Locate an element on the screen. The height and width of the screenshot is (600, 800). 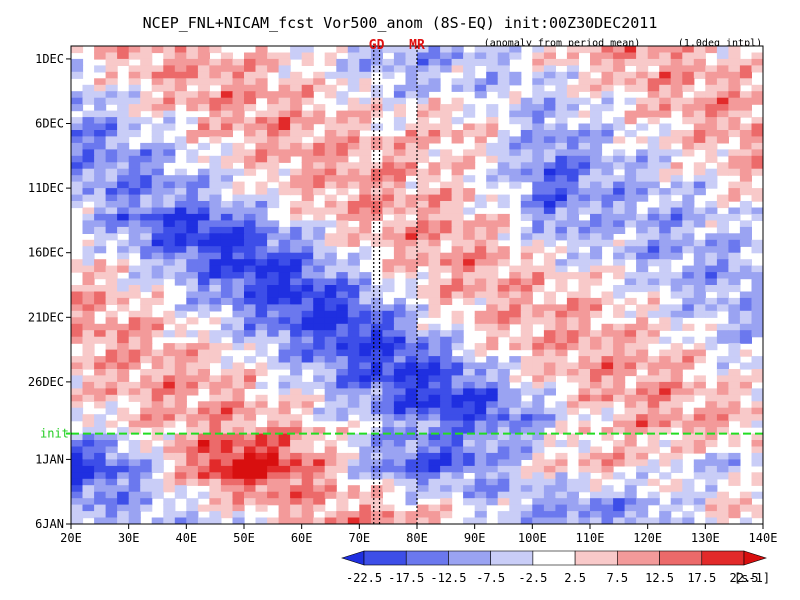
x-tick-label: 70E is located at coordinates (359, 538).